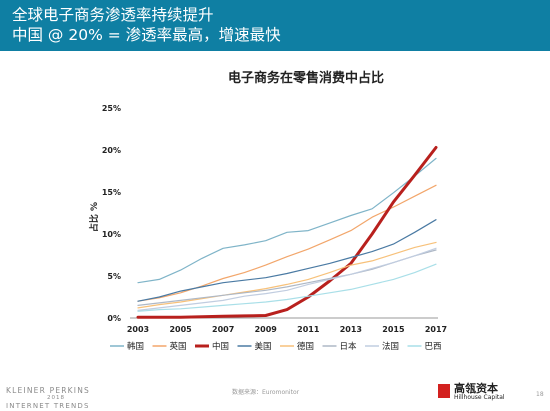 Image resolution: width=550 pixels, height=411 pixels. I want to click on y-tick-label: 0%, so click(114, 318).